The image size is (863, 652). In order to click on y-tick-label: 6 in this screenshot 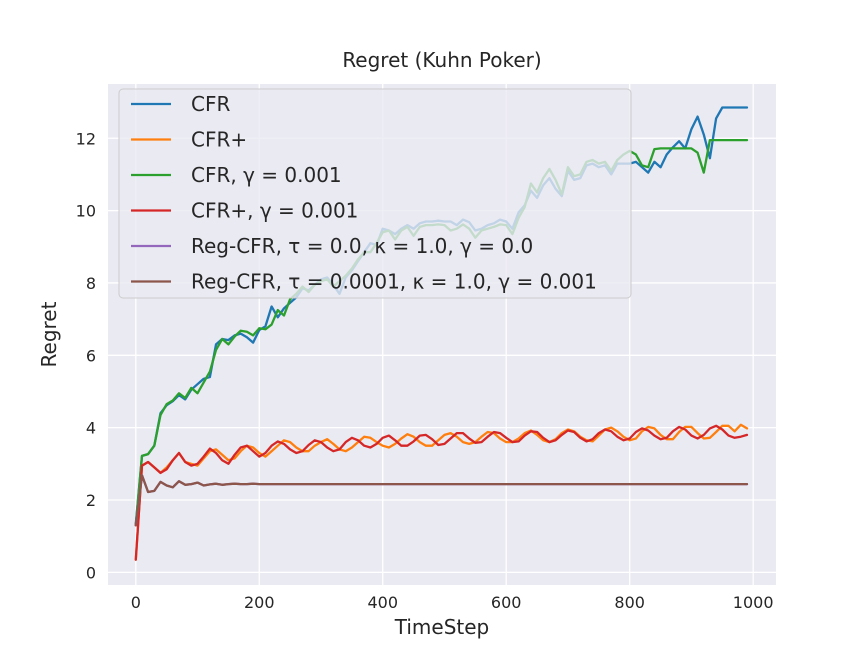, I will do `click(91, 355)`.